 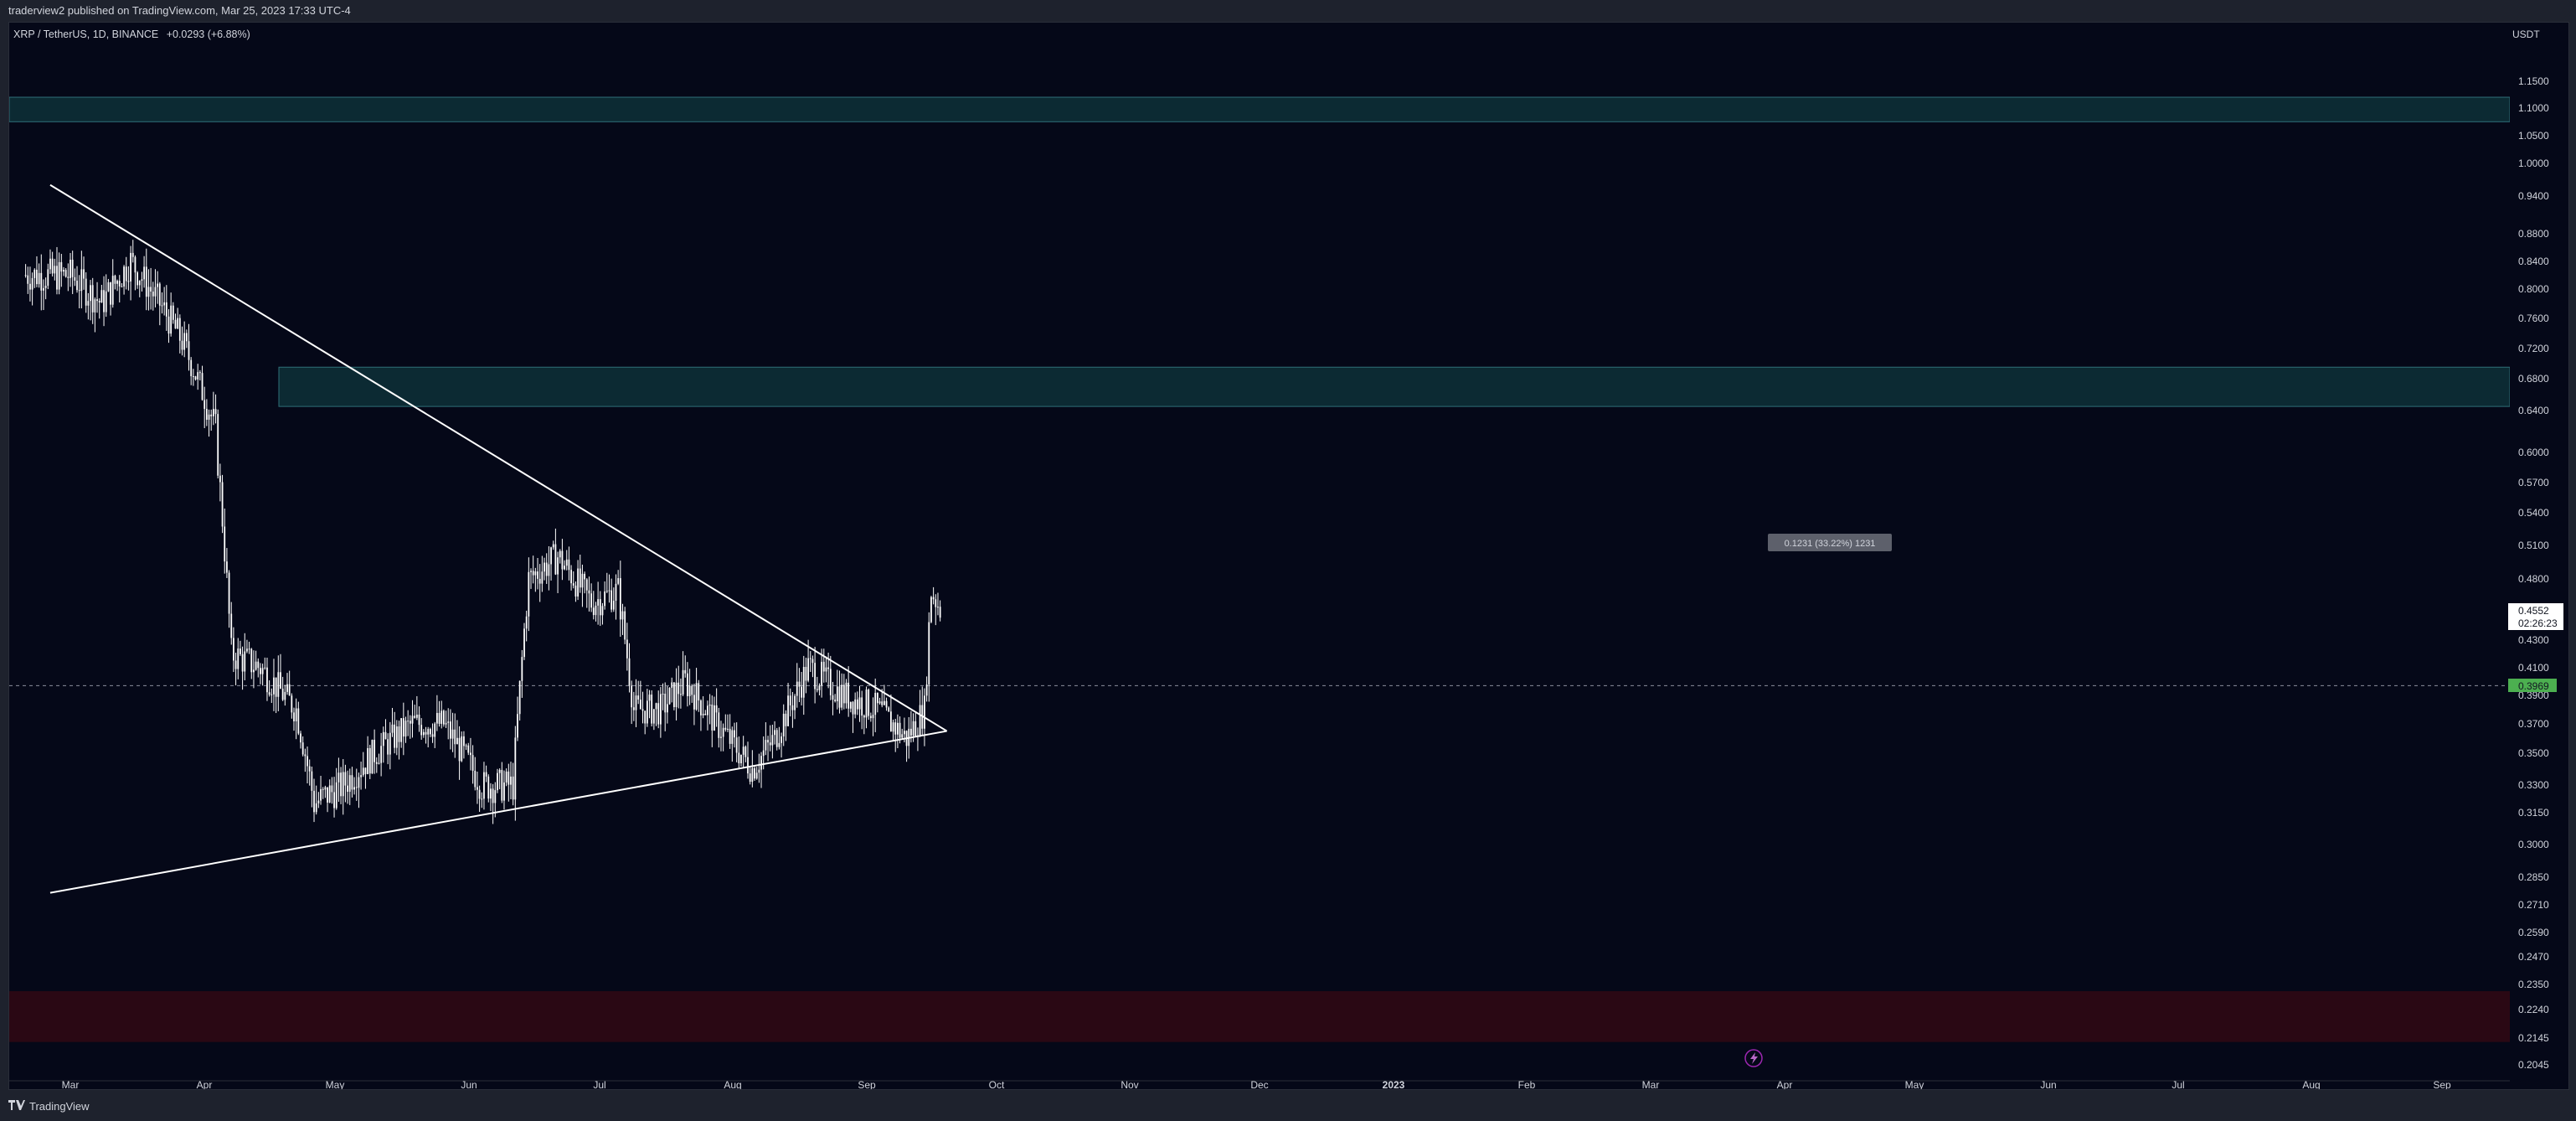 I want to click on price-change: +0.0293 (+6.88%), so click(x=208, y=34).